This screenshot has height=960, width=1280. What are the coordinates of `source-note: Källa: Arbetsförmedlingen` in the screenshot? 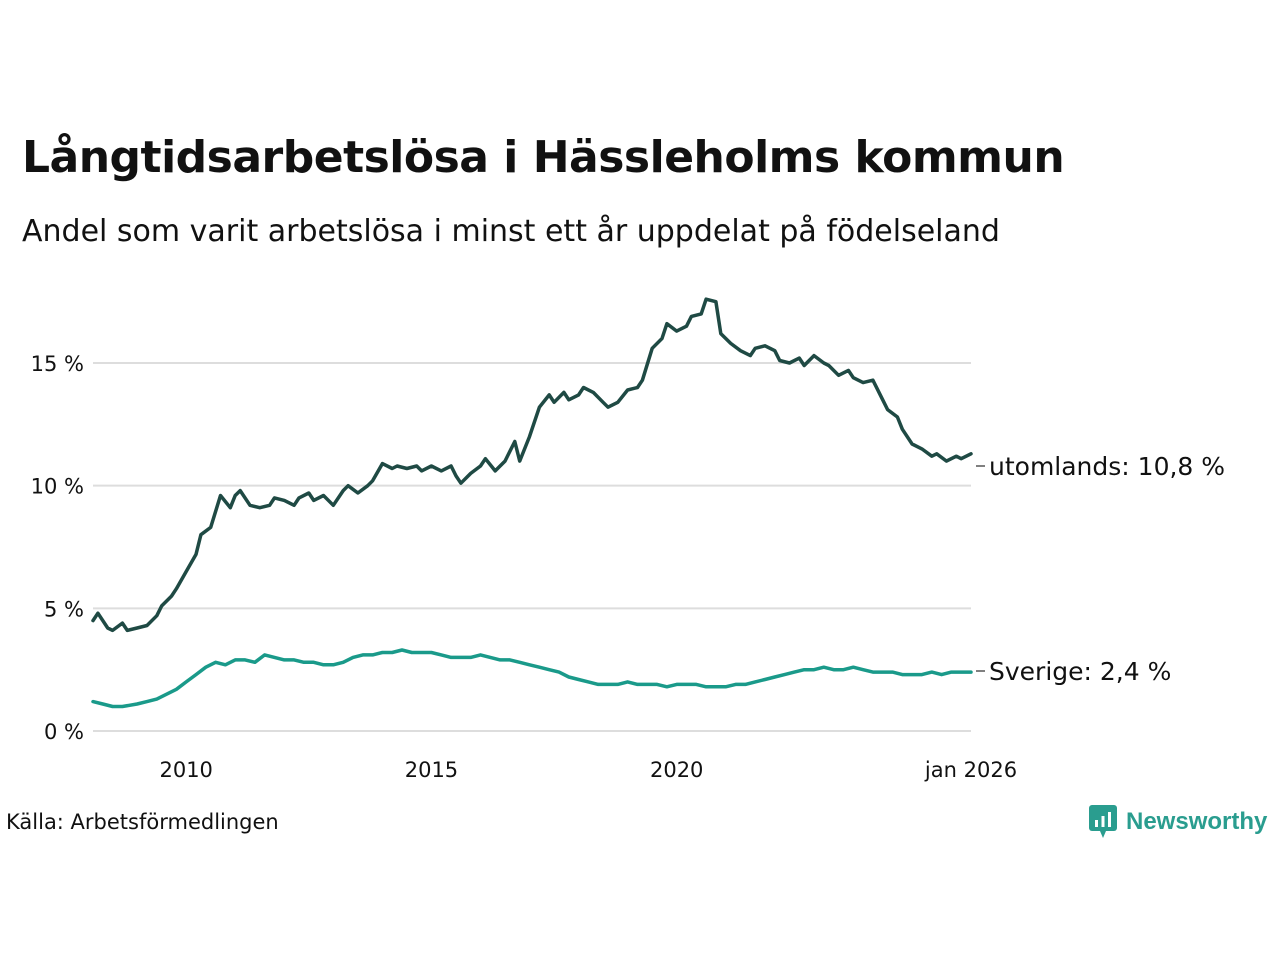 It's located at (142, 822).